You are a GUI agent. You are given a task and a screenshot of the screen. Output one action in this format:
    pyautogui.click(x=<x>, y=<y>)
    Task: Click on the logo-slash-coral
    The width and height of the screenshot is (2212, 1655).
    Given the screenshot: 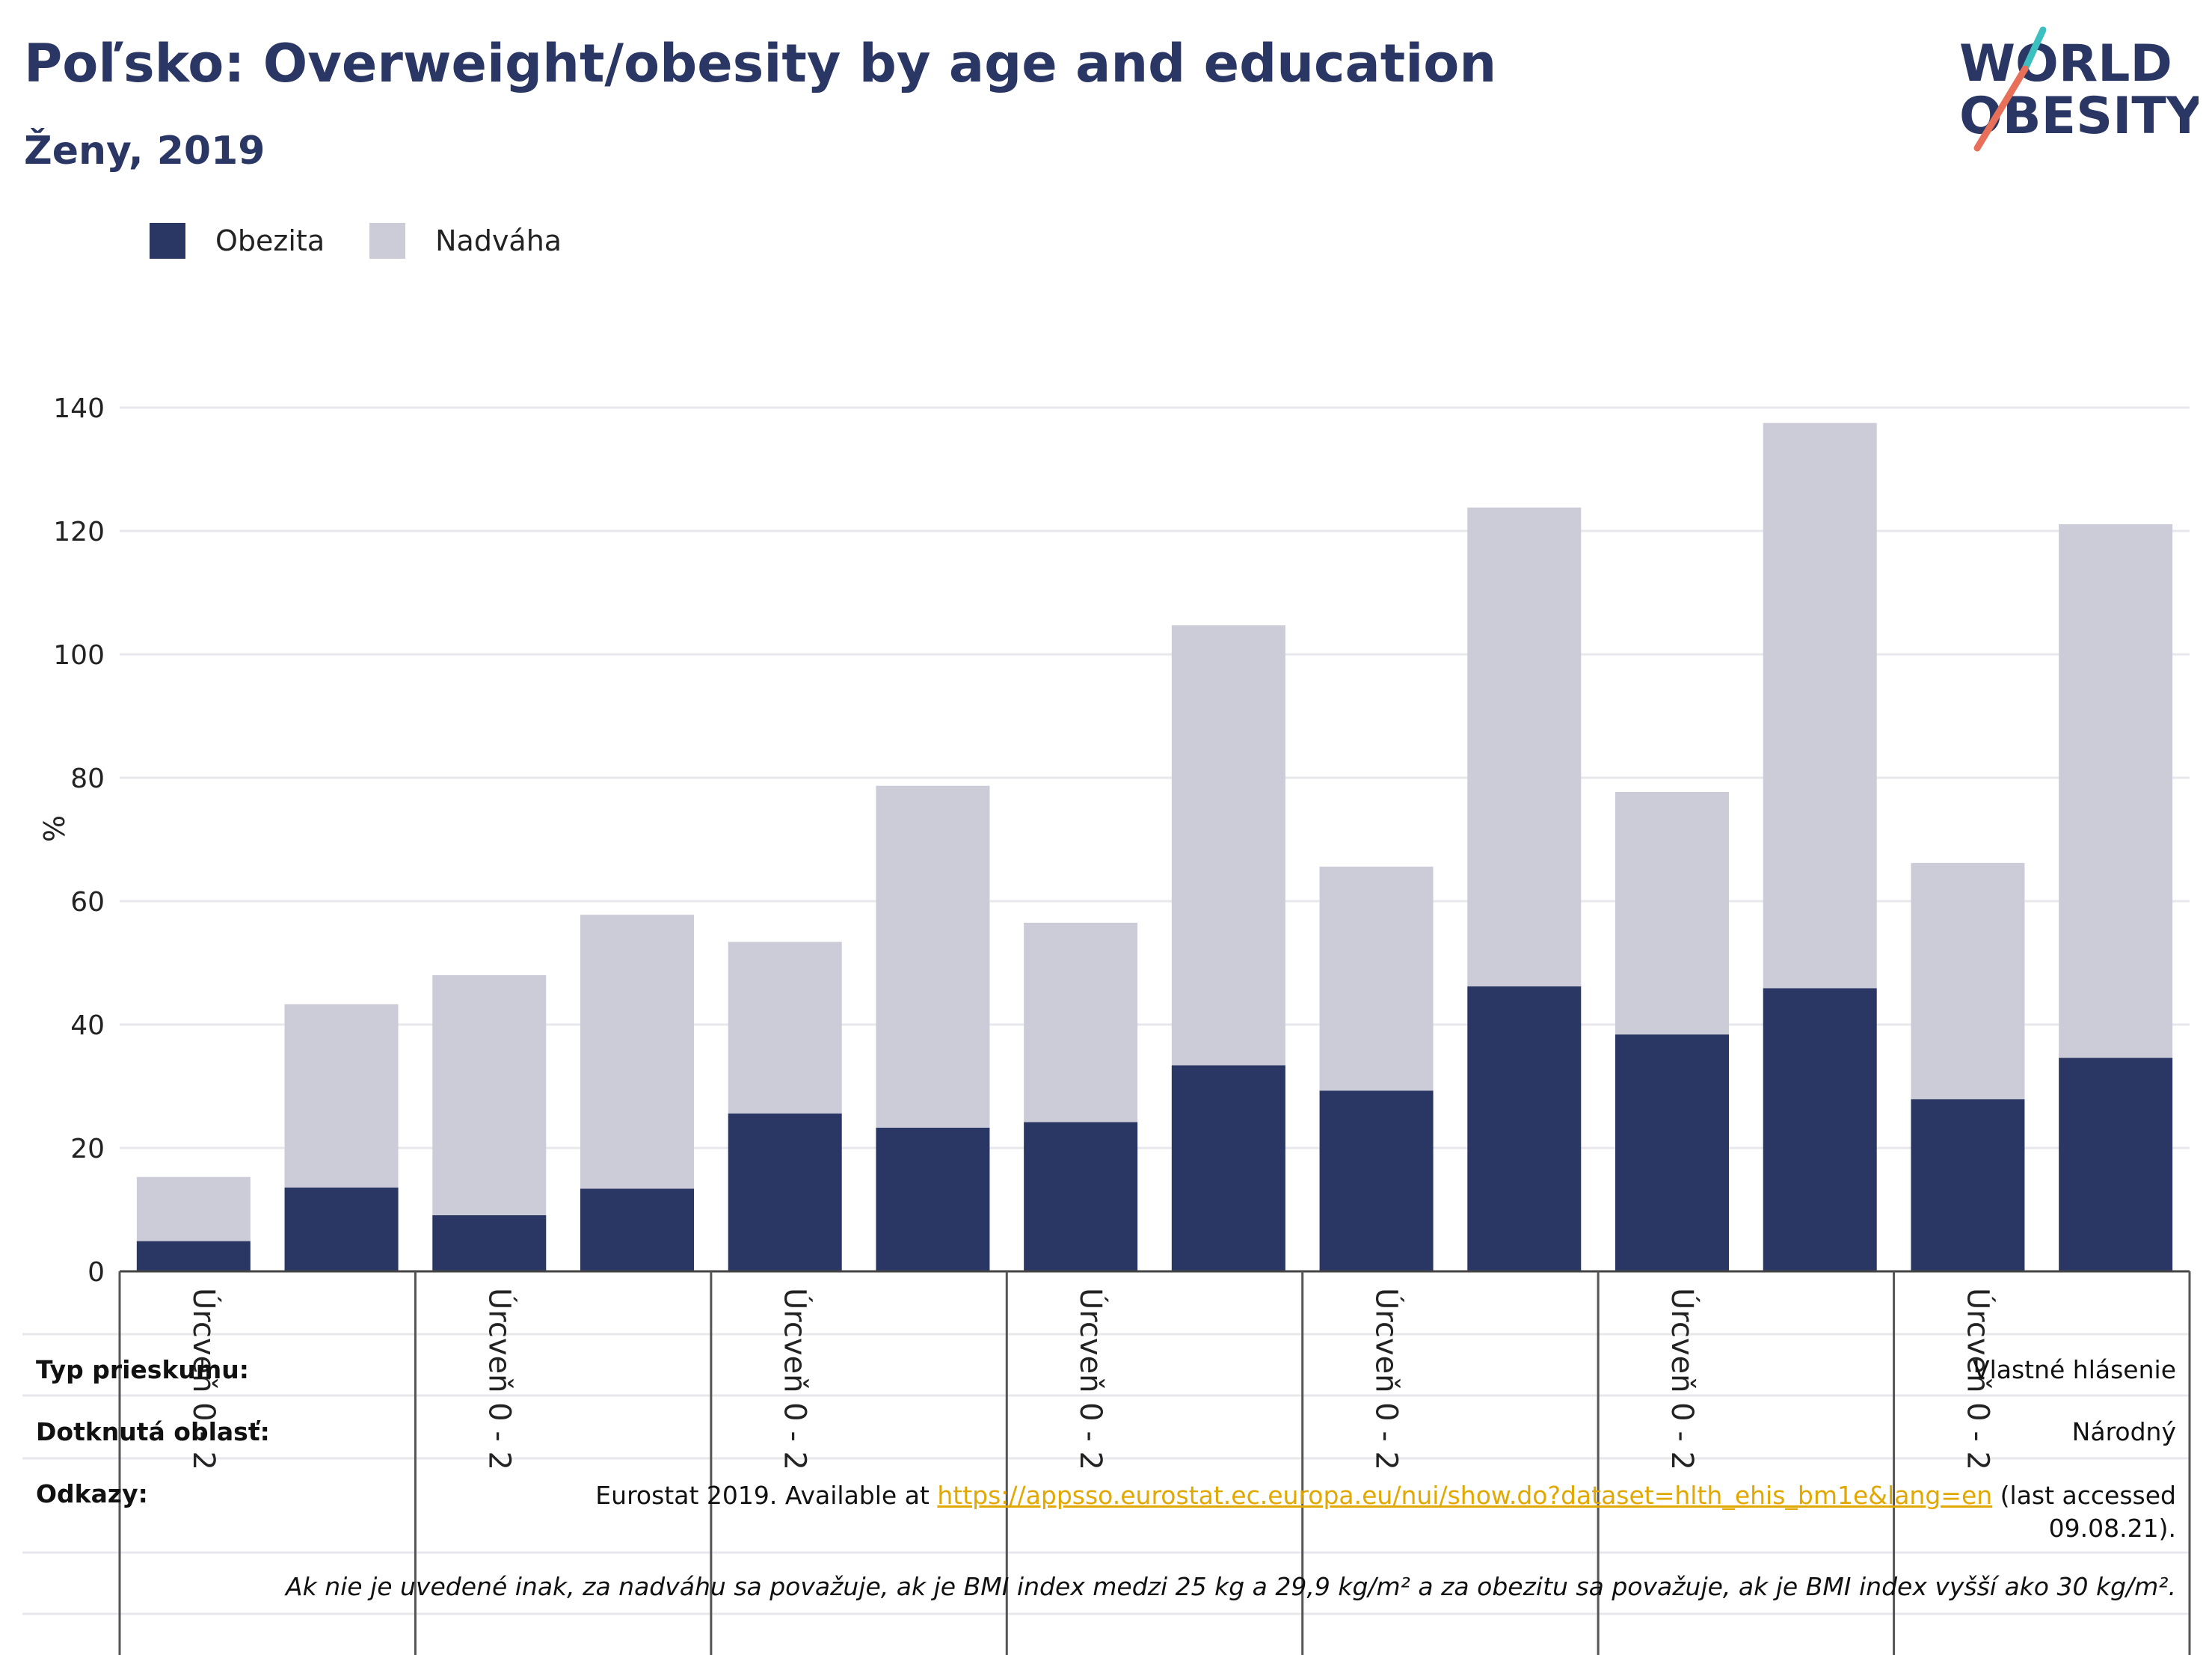 What is the action you would take?
    pyautogui.click(x=2001, y=108)
    